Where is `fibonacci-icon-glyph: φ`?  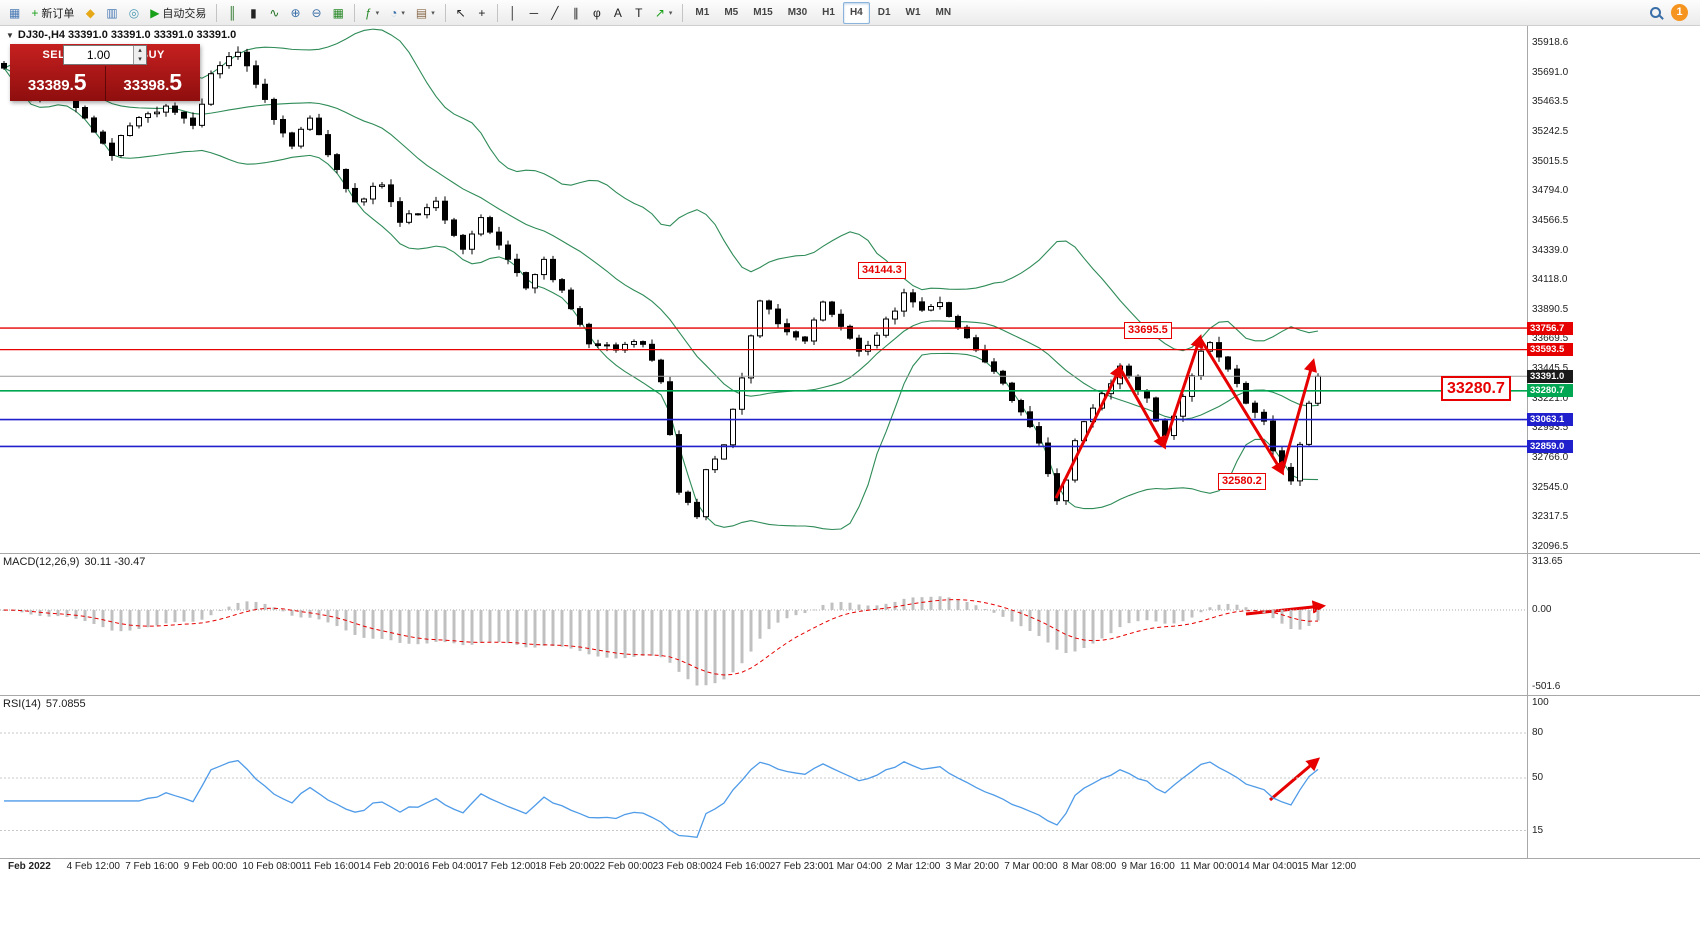
fibonacci-icon-glyph: φ is located at coordinates (596, 12).